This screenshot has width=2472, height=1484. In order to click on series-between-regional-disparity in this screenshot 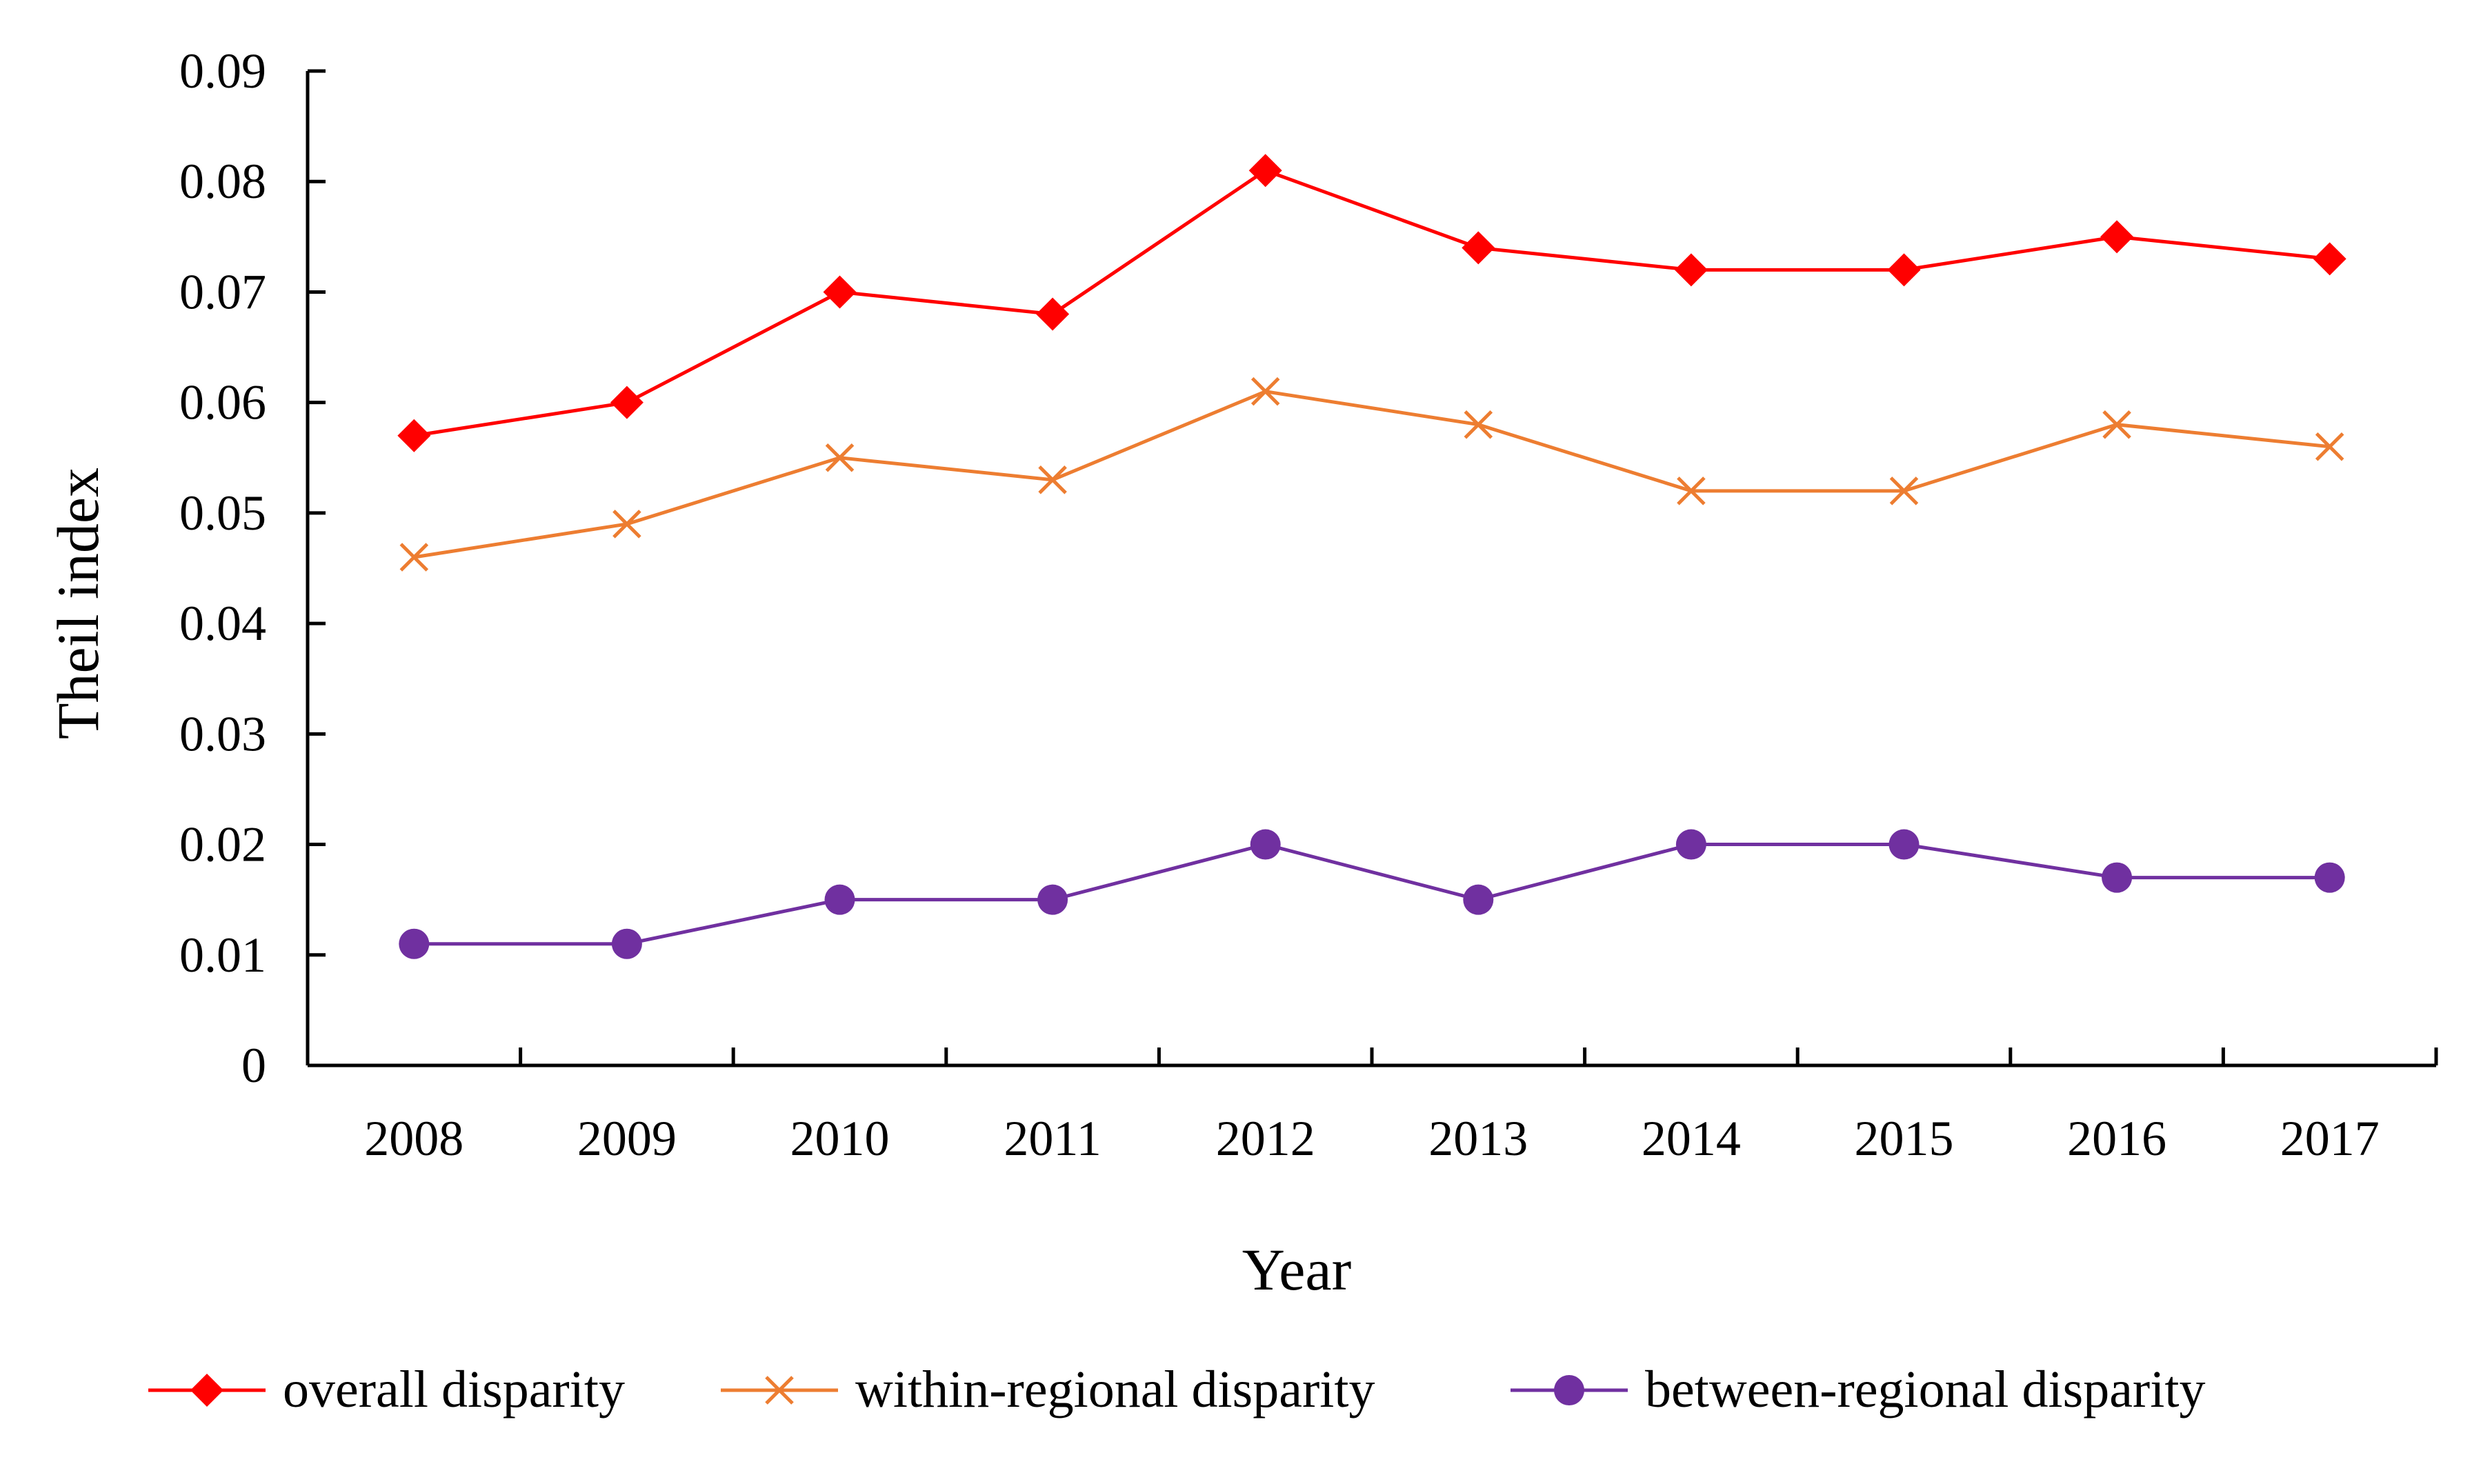, I will do `click(1372, 894)`.